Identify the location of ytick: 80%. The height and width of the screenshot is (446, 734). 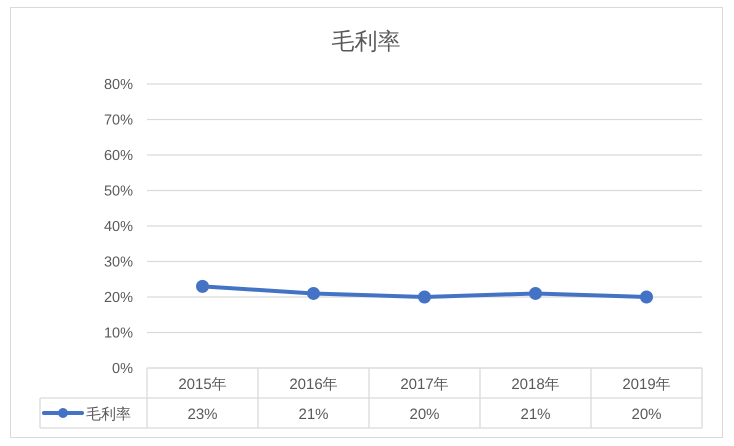
(118, 85).